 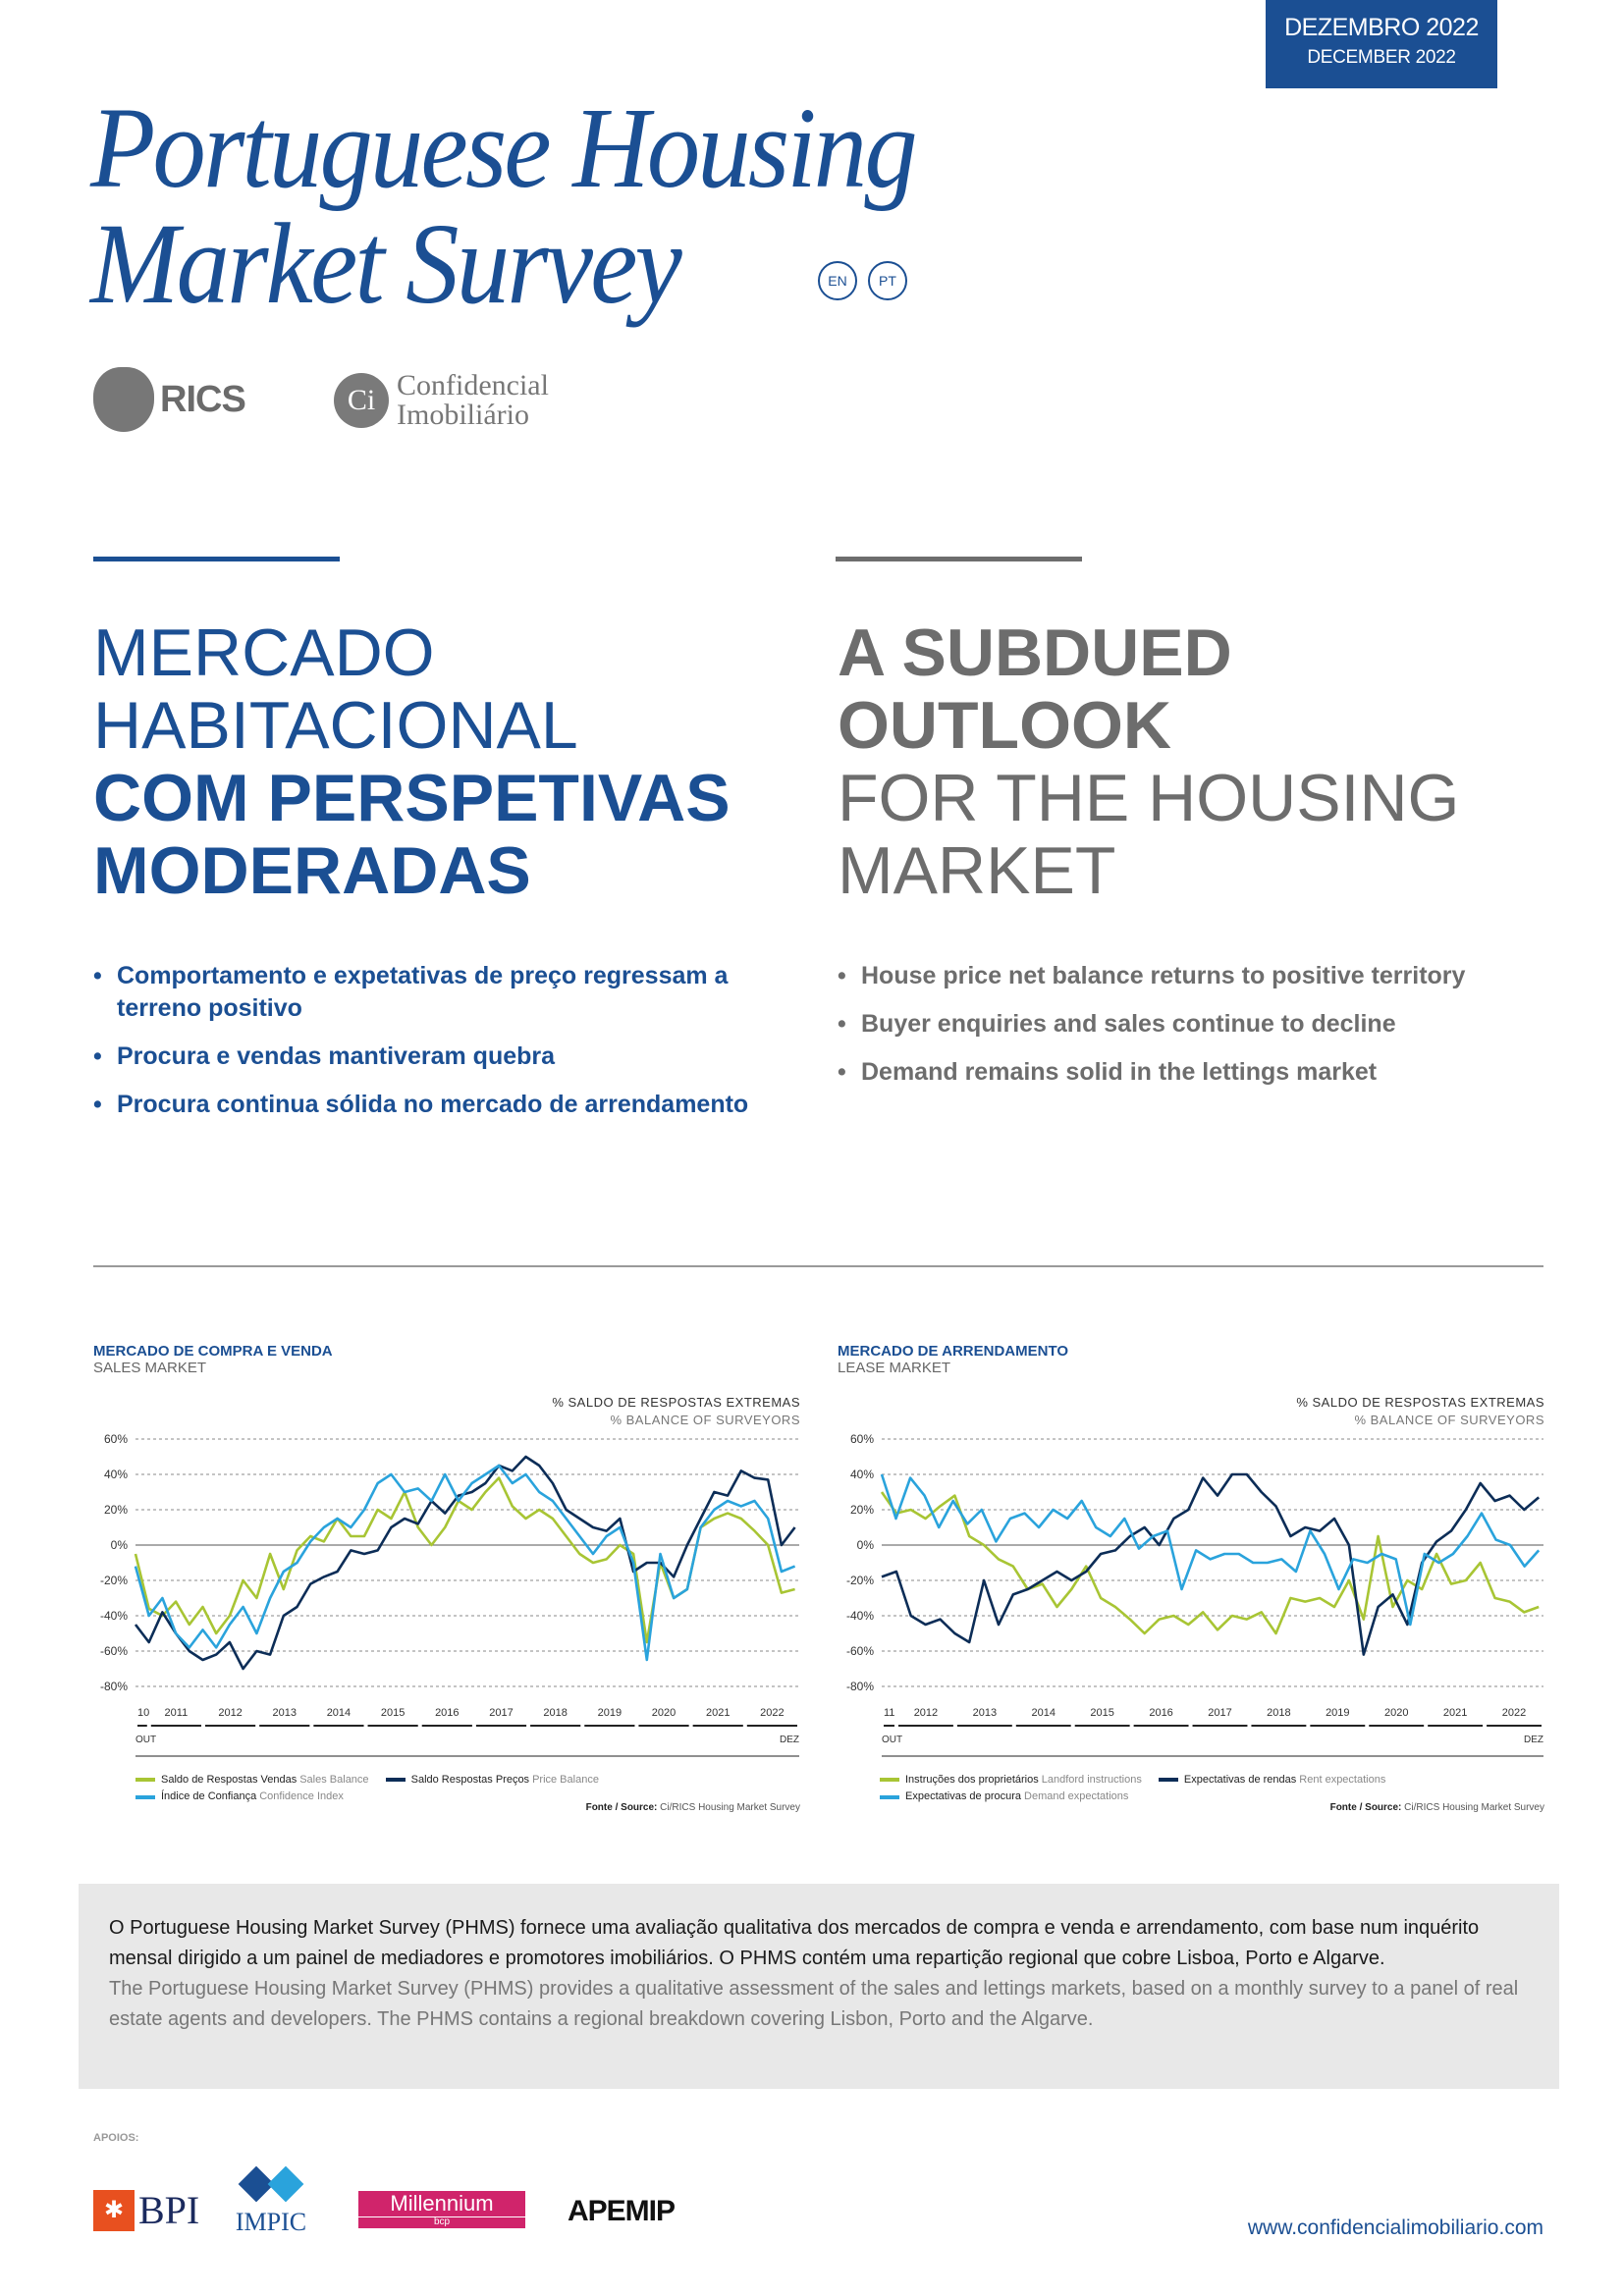 What do you see at coordinates (114, 1581) in the screenshot?
I see `y-tick-label: -20%` at bounding box center [114, 1581].